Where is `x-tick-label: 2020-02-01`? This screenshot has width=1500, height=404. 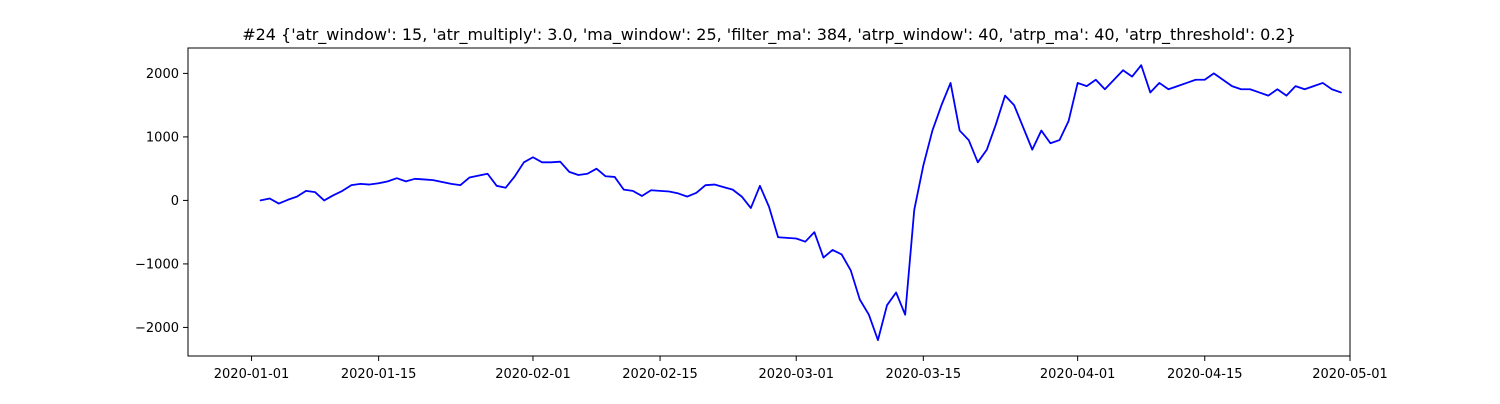 x-tick-label: 2020-02-01 is located at coordinates (533, 374).